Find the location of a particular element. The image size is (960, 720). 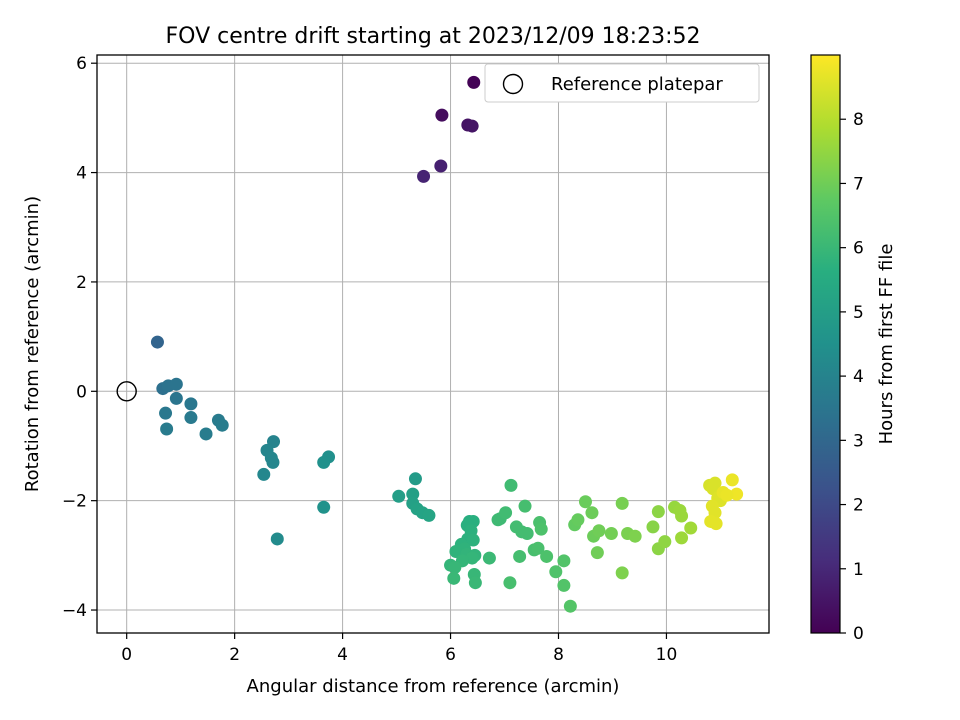

legend-box is located at coordinates (622, 83).